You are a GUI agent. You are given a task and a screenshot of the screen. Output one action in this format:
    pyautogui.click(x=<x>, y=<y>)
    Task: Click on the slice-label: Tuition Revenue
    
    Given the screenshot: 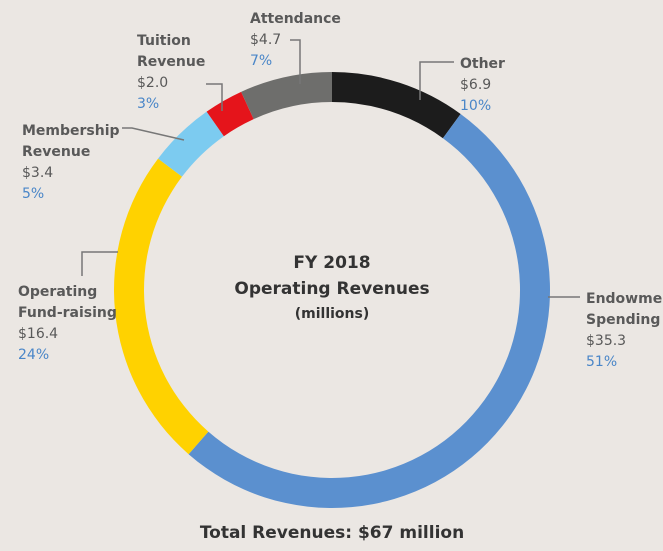 What is the action you would take?
    pyautogui.click(x=171, y=51)
    